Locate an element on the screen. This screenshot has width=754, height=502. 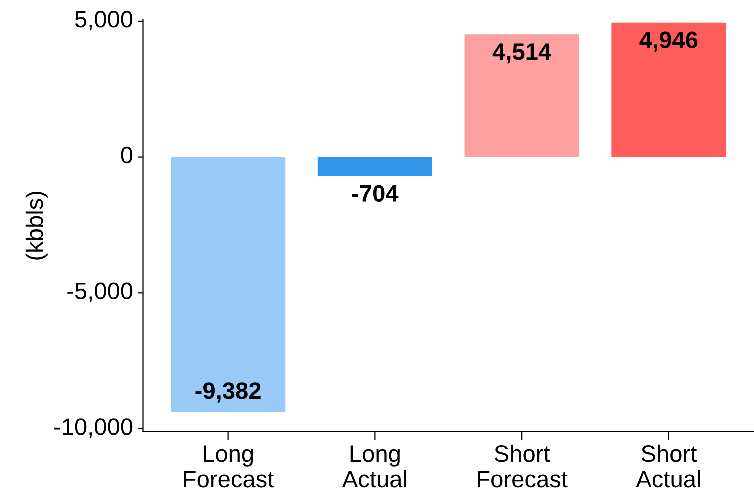
x-tick-label: Long Actual is located at coordinates (374, 467).